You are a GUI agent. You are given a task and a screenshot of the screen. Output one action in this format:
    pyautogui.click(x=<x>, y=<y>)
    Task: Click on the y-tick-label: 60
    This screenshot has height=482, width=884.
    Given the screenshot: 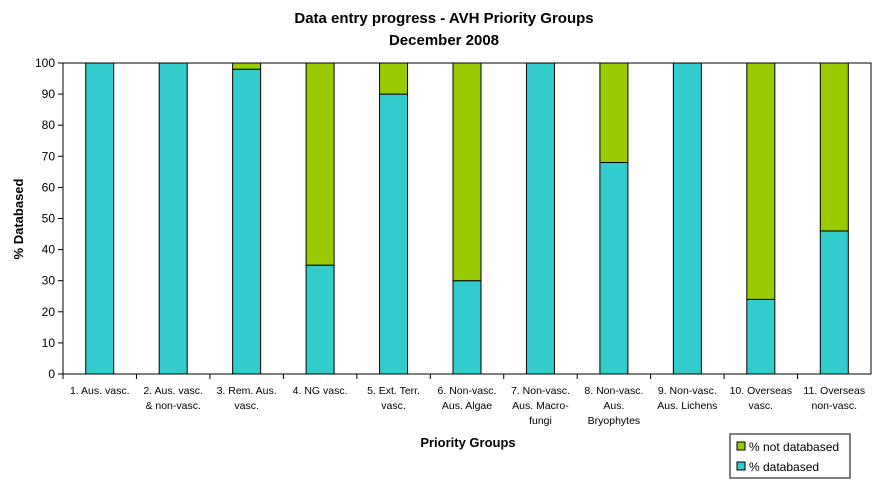 What is the action you would take?
    pyautogui.click(x=49, y=187)
    